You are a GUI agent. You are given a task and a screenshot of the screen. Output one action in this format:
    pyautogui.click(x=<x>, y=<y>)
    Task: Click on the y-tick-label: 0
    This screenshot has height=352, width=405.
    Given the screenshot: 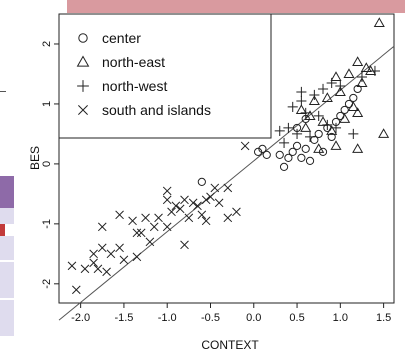 What is the action you would take?
    pyautogui.click(x=47, y=164)
    